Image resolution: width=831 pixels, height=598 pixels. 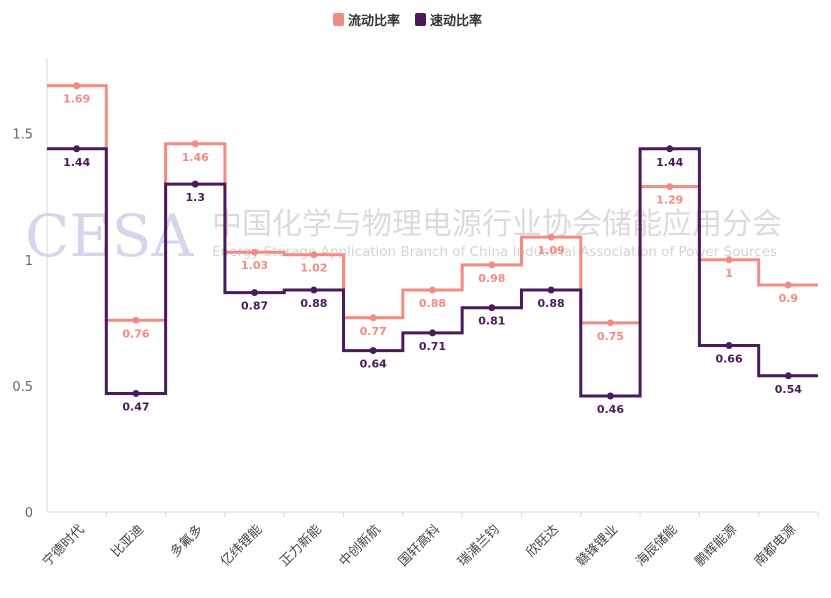 What do you see at coordinates (29, 261) in the screenshot?
I see `y-tick-label: 1` at bounding box center [29, 261].